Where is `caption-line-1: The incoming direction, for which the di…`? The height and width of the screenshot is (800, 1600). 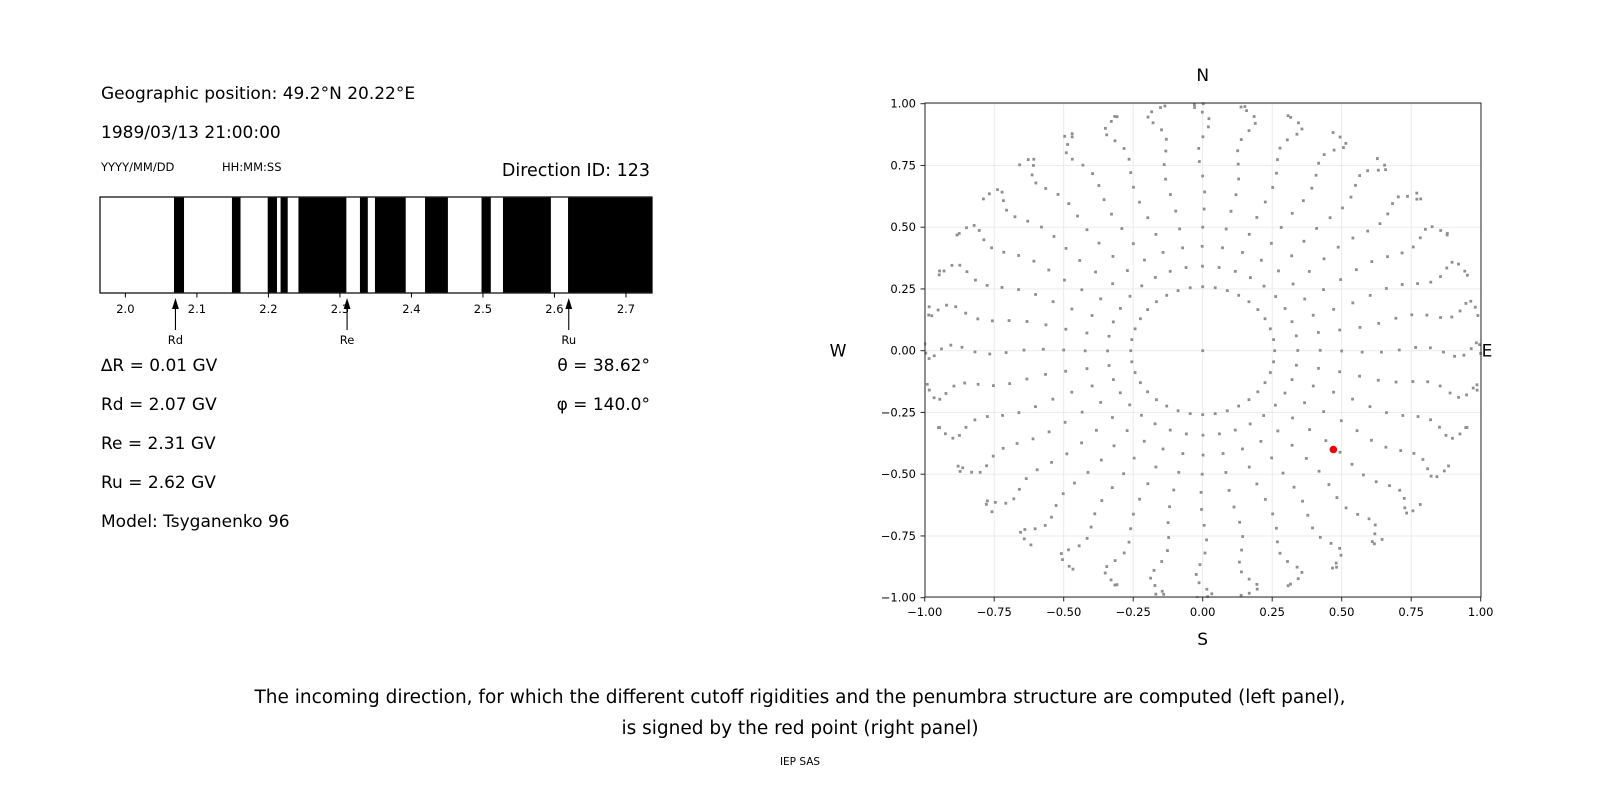
caption-line-1: The incoming direction, for which the di… is located at coordinates (800, 697).